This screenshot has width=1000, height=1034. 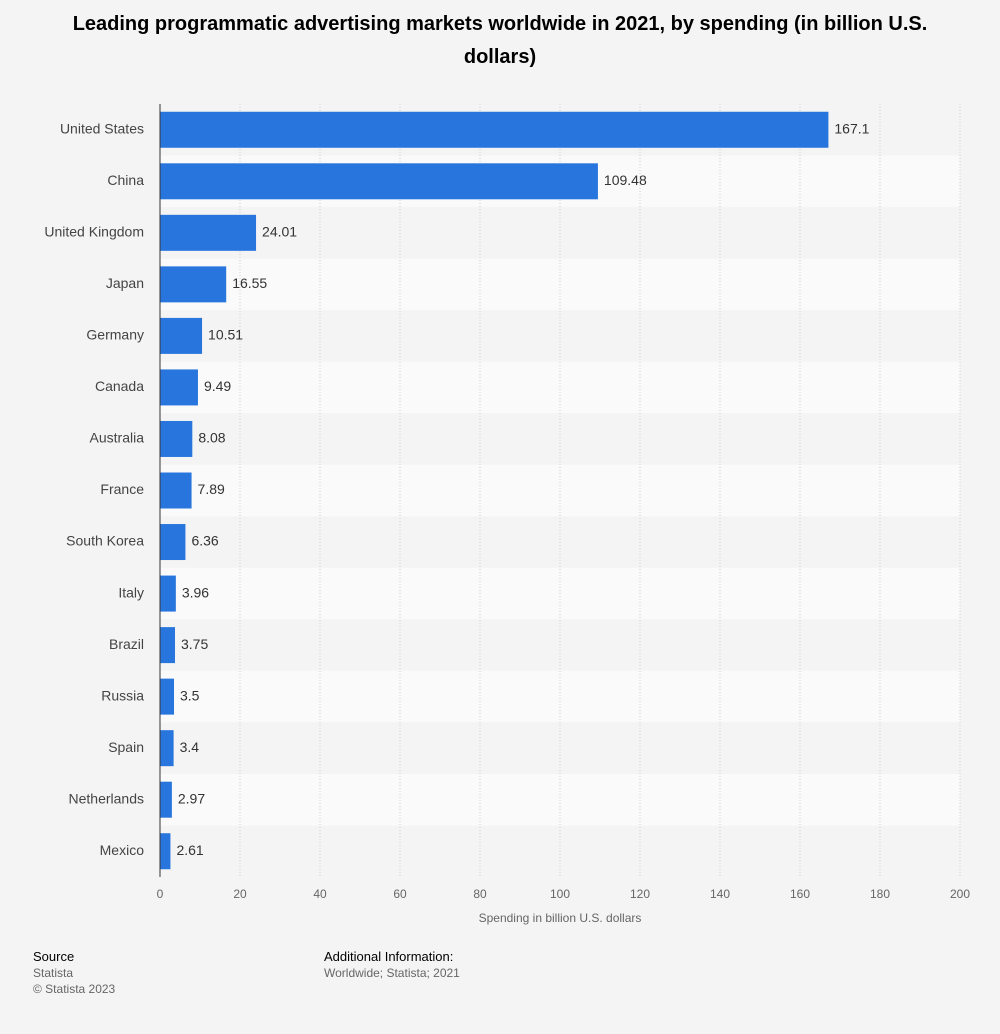 What do you see at coordinates (480, 894) in the screenshot?
I see `x-tick-label: 80` at bounding box center [480, 894].